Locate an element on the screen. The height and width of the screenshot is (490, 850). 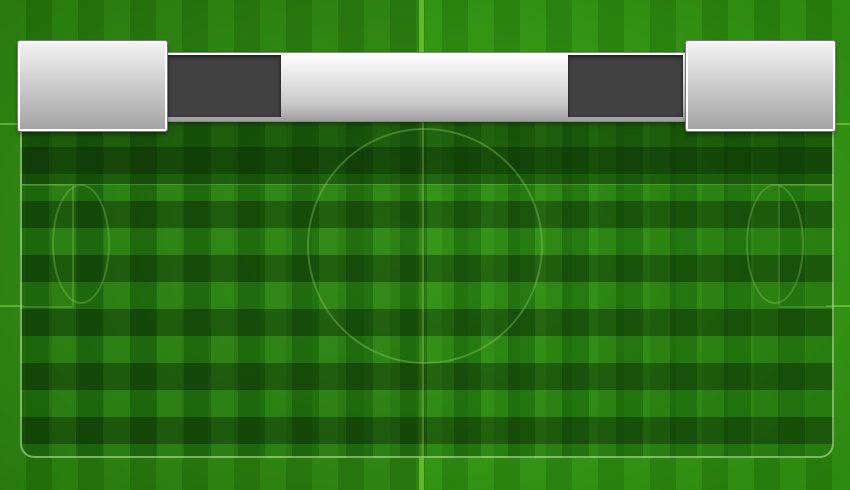
penalty-arc-left is located at coordinates (81, 244).